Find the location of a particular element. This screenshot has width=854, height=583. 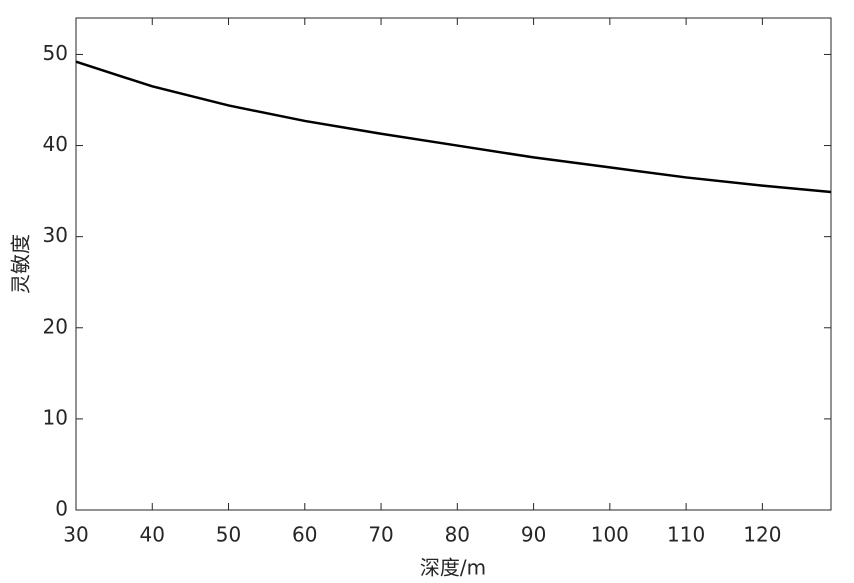

y-tick-label: 0 is located at coordinates (61, 509).